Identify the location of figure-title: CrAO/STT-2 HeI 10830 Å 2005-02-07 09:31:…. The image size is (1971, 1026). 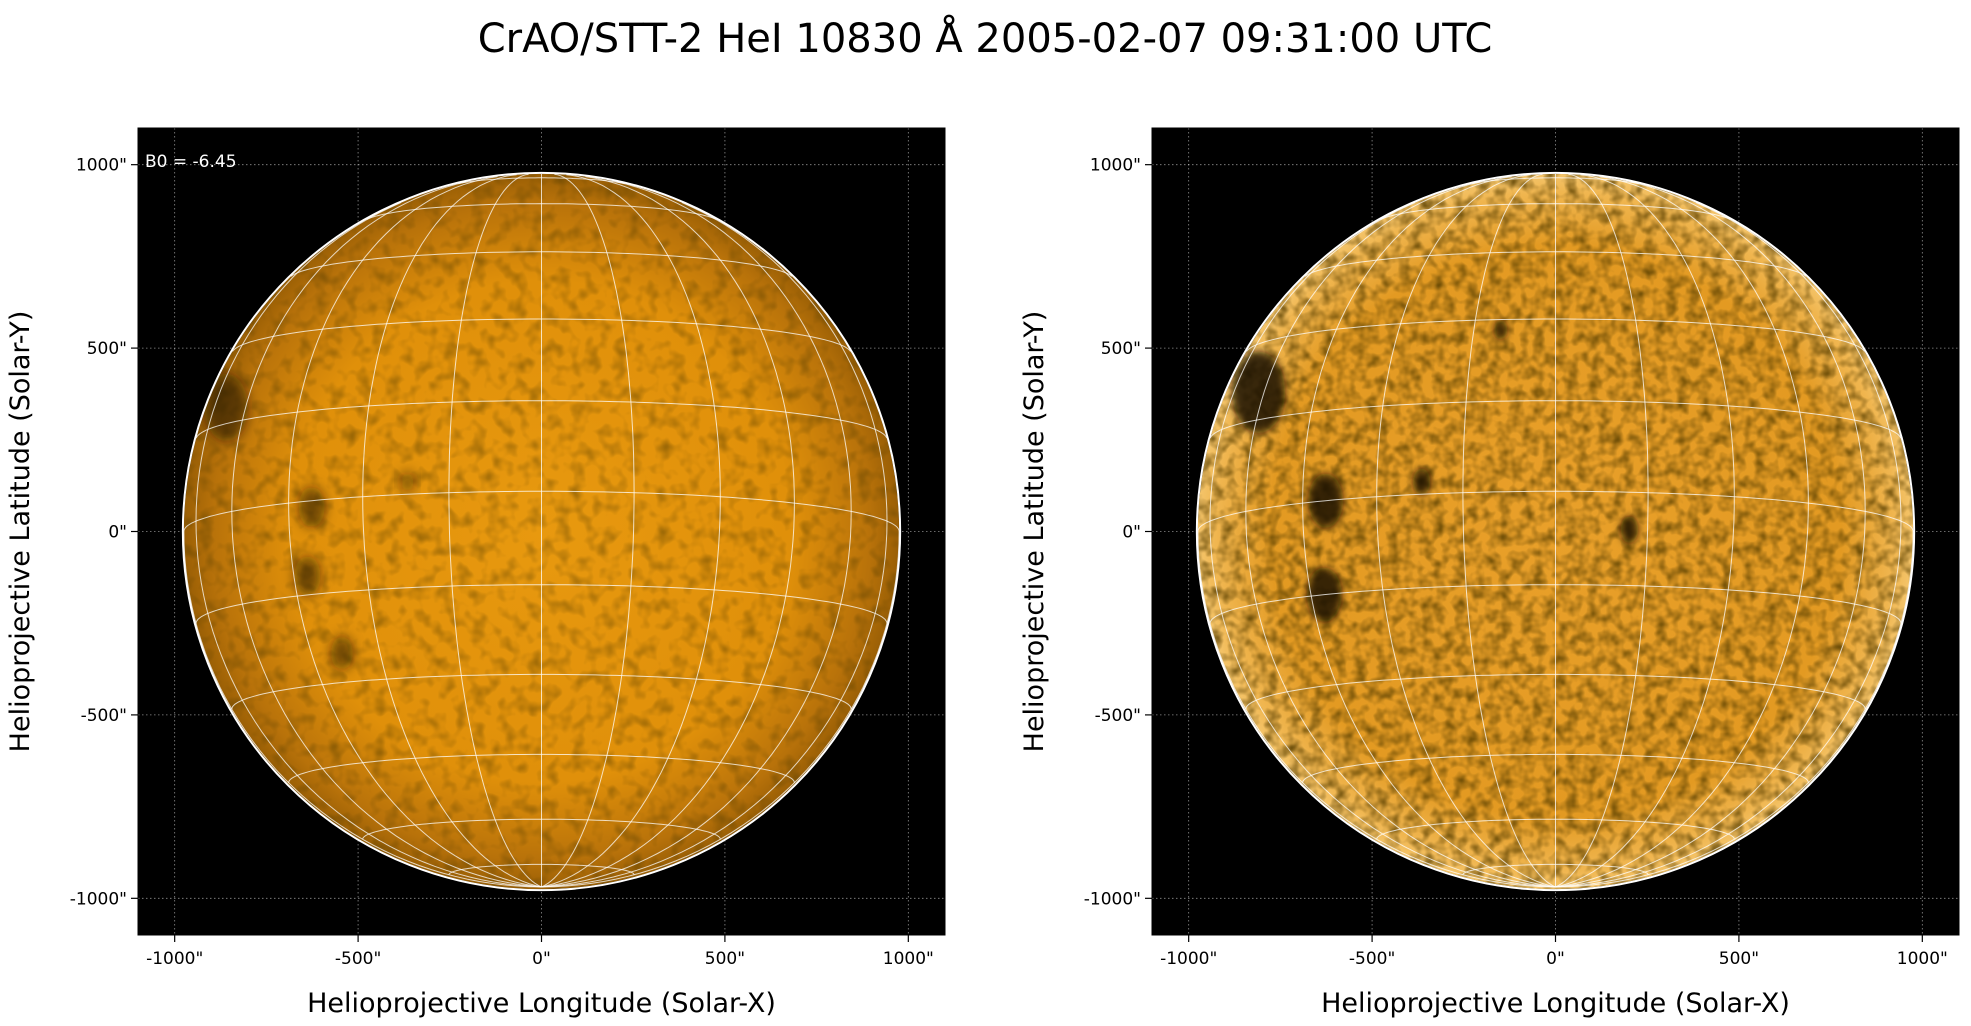
(985, 38).